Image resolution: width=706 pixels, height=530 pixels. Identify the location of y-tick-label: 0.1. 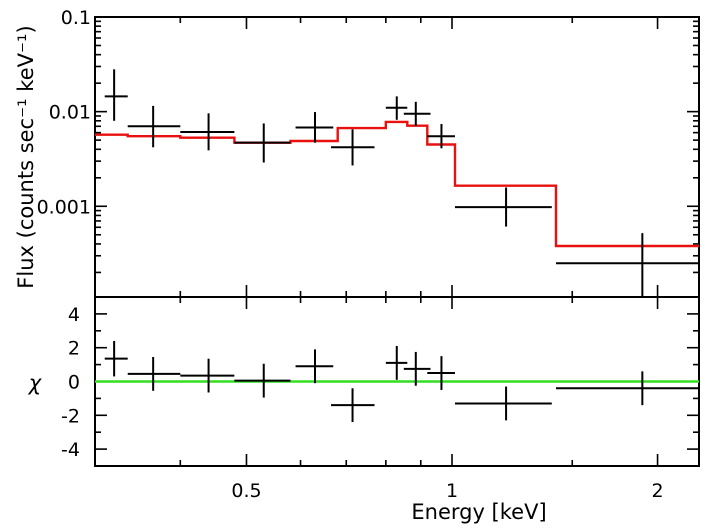
(76, 18).